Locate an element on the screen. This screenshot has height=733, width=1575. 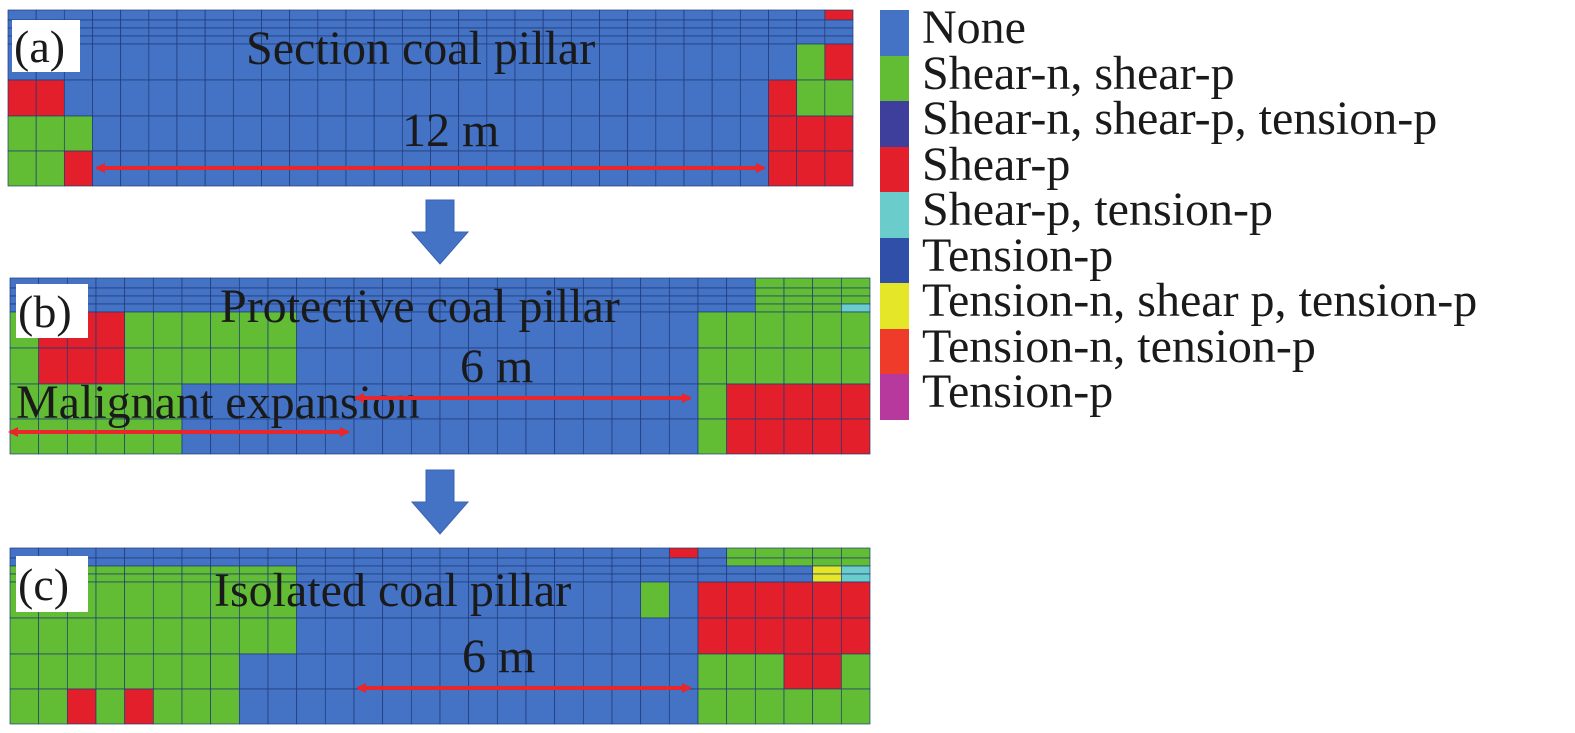
panel-c-width-label: 6 m is located at coordinates (498, 656).